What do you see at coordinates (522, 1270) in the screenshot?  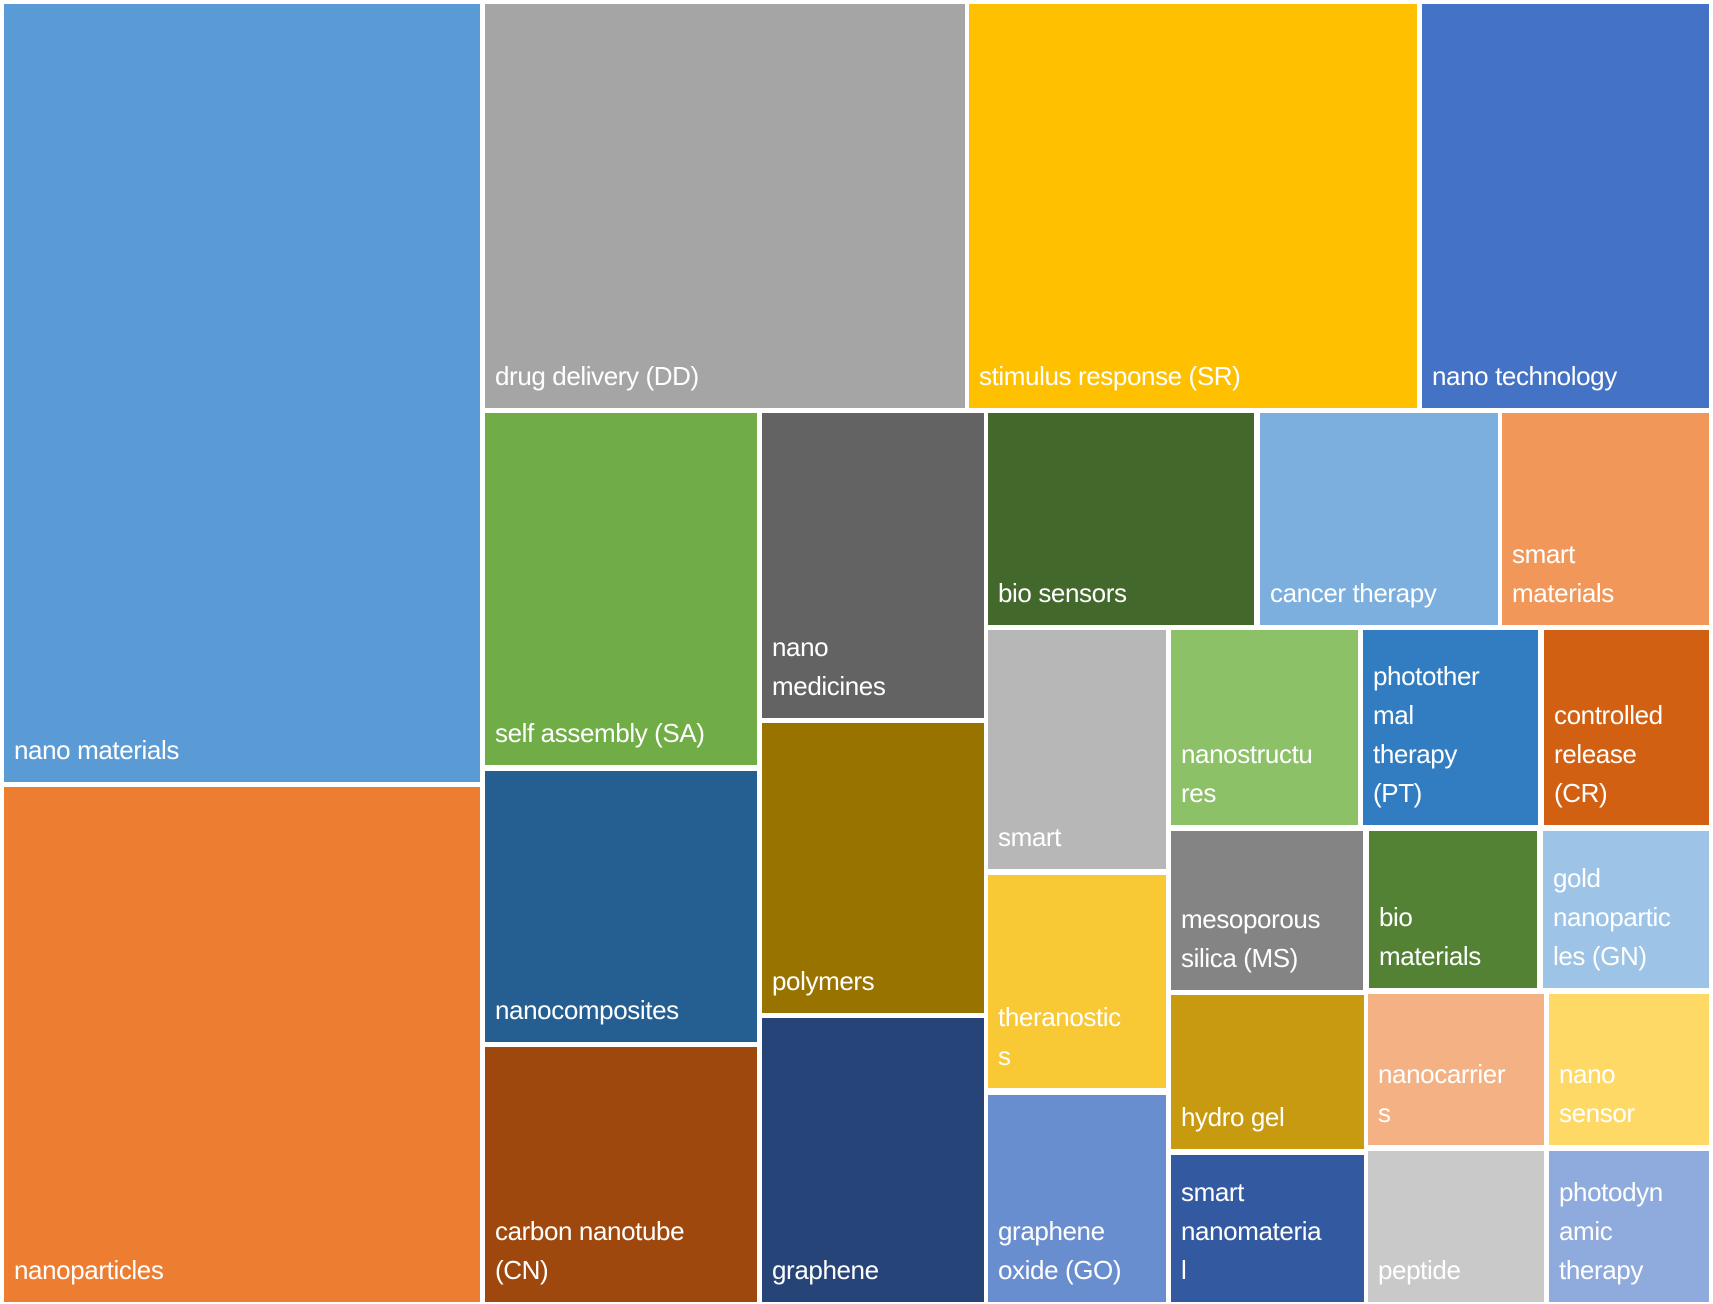 I see `tile-label-line: (CN)` at bounding box center [522, 1270].